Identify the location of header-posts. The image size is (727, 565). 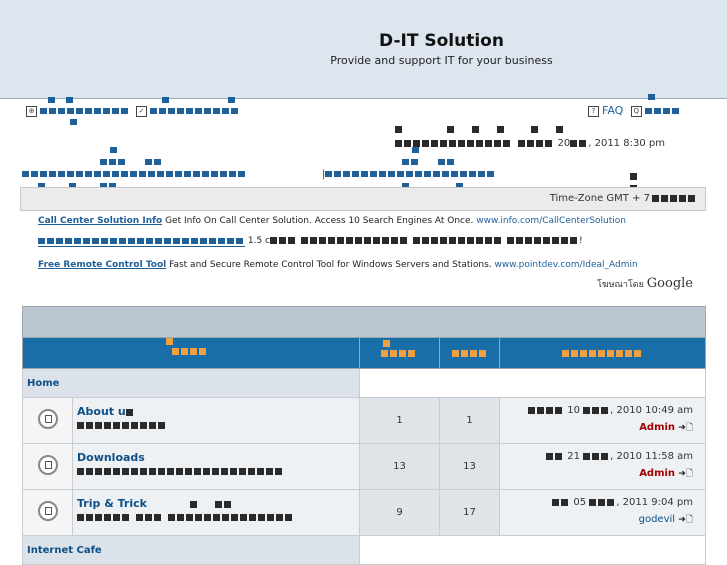
(469, 353).